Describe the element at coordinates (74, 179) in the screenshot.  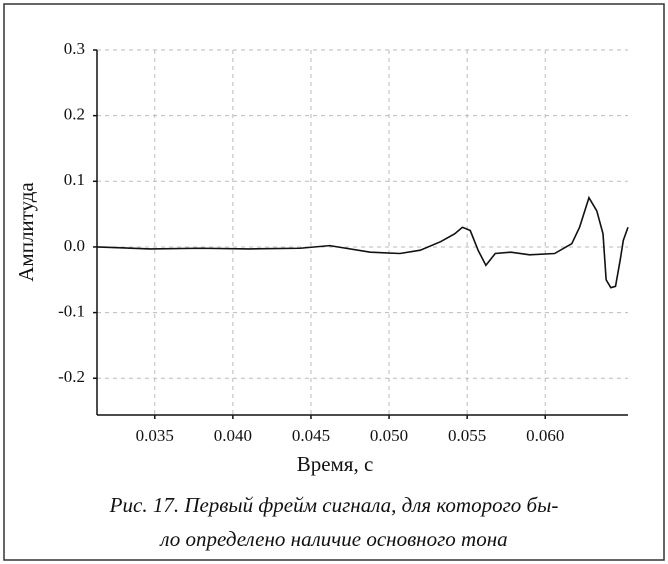
I see `y-tick-label: 0.1` at that location.